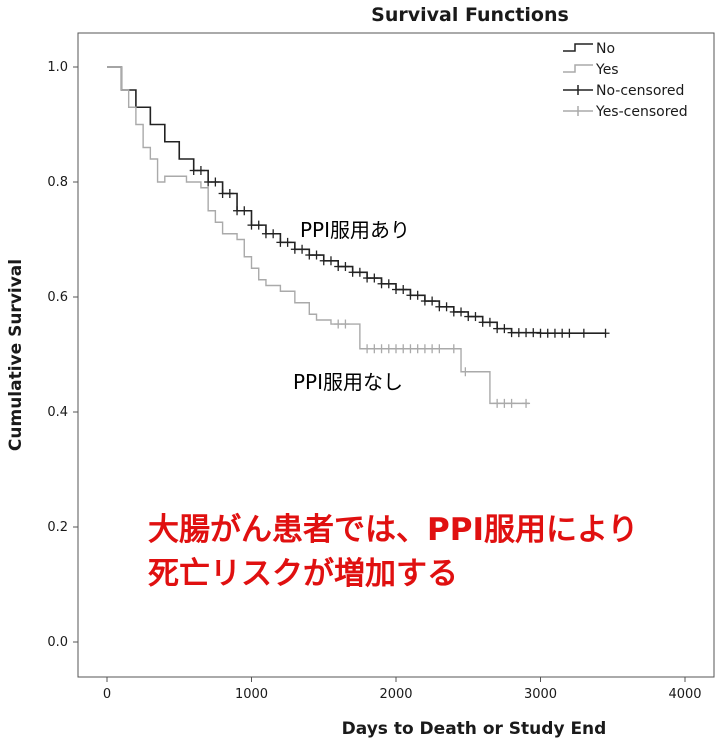  What do you see at coordinates (684, 694) in the screenshot?
I see `x-tick-label: 4000` at bounding box center [684, 694].